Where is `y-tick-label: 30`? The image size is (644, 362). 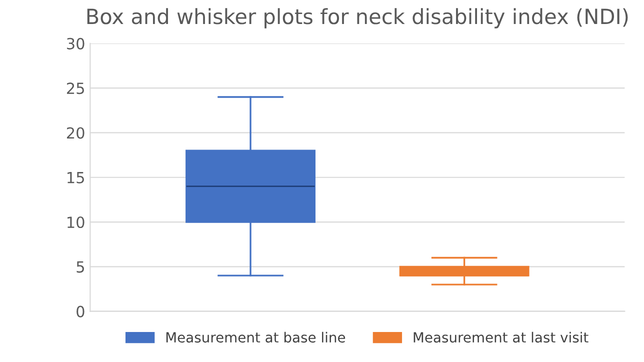
y-tick-label: 30 is located at coordinates (75, 44).